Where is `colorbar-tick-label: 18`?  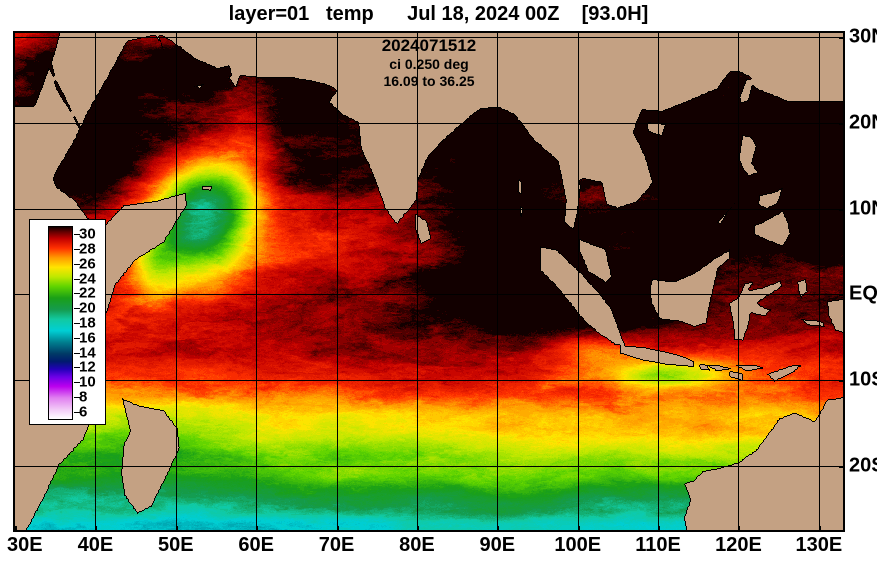
colorbar-tick-label: 18 is located at coordinates (87, 323).